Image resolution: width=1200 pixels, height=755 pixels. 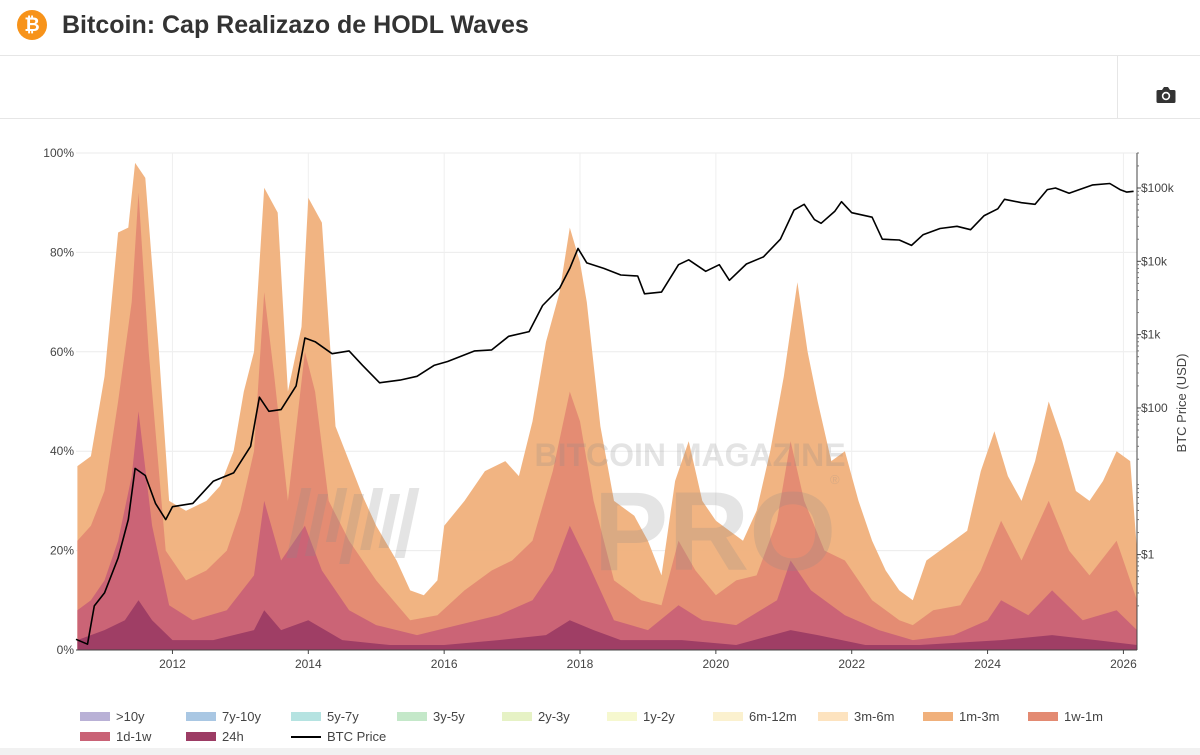 I want to click on y-tick-label: 40%, so click(x=62, y=451).